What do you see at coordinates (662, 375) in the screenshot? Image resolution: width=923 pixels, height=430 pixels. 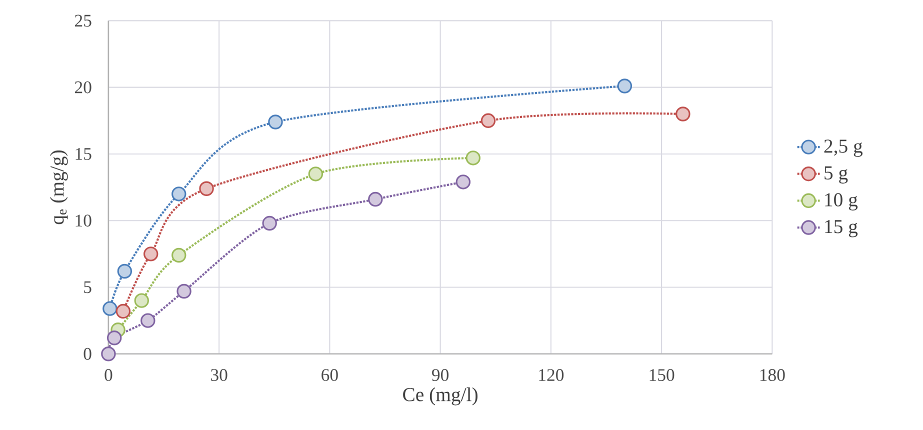 I see `x-tick-label: 150` at bounding box center [662, 375].